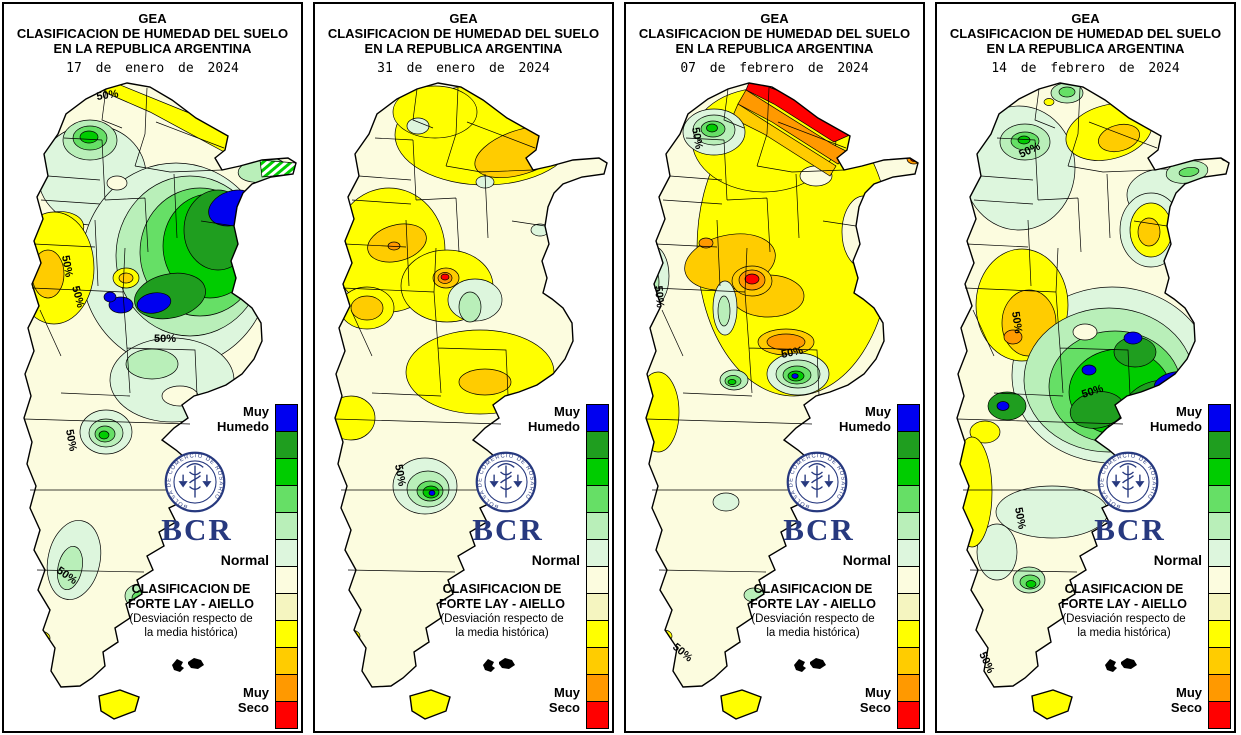  Describe the element at coordinates (463, 68) in the screenshot. I see `map-date: 31 de enero de 2024` at that location.